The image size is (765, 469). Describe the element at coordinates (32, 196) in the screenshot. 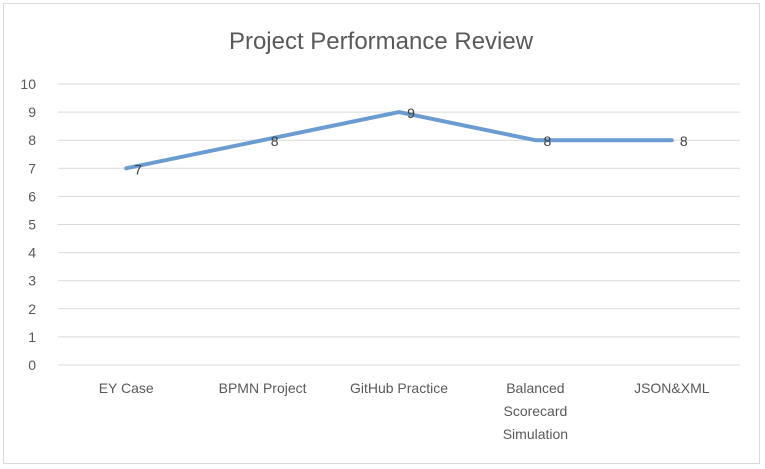

I see `y-tick-label: 6` at that location.